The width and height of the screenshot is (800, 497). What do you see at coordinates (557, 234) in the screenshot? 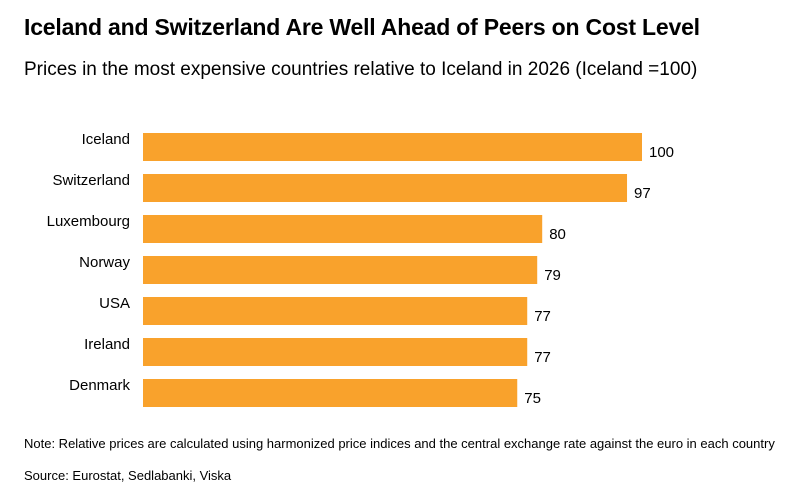
I see `value-label-luxembourg: 80` at bounding box center [557, 234].